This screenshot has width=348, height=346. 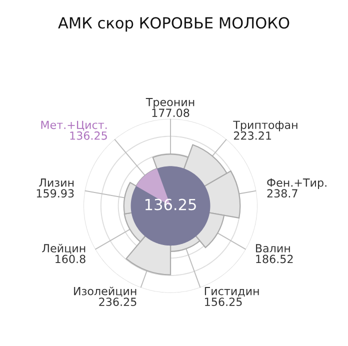 I want to click on data-label: 236.25, so click(x=117, y=302).